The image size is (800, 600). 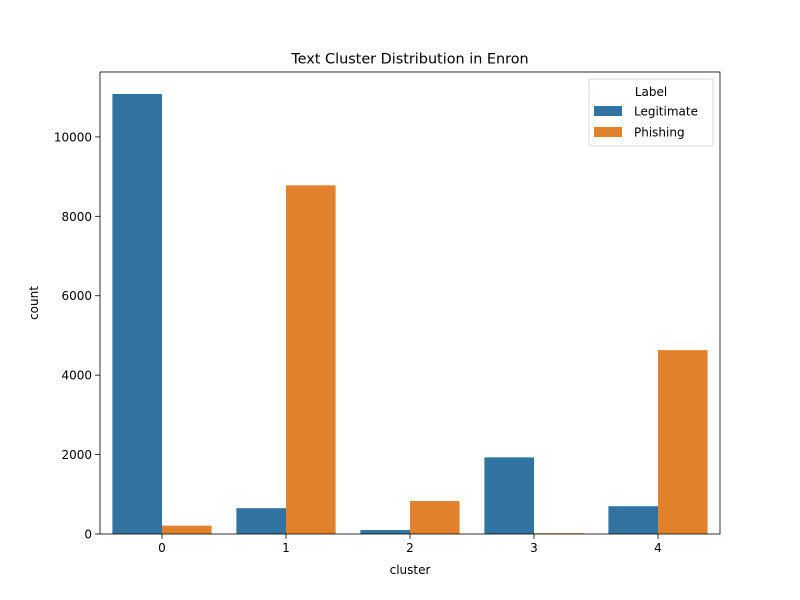 I want to click on y-tick-label: 4000, so click(x=76, y=376).